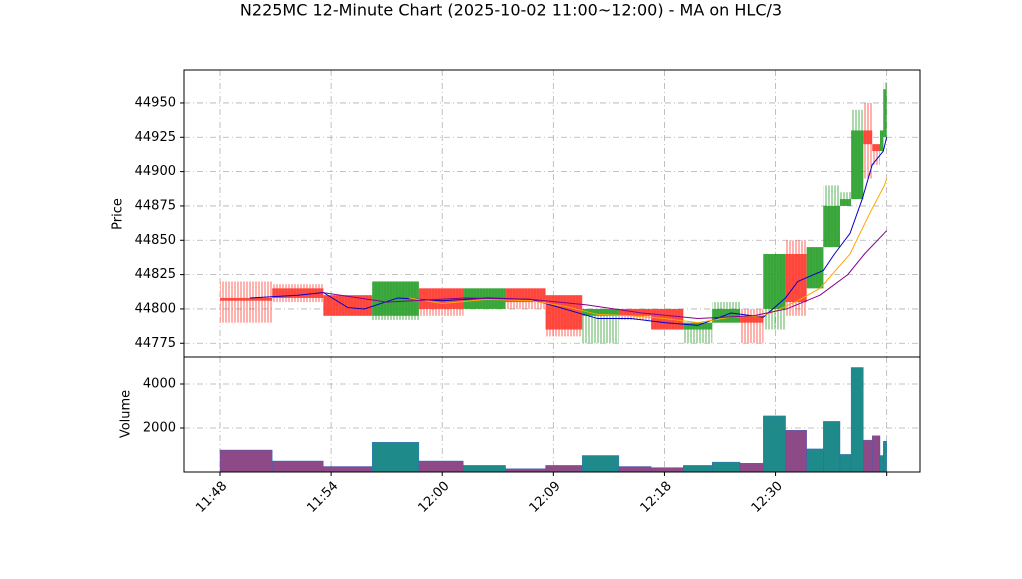 This screenshot has width=1022, height=579. What do you see at coordinates (322, 497) in the screenshot?
I see `x-tick-label: 11:54` at bounding box center [322, 497].